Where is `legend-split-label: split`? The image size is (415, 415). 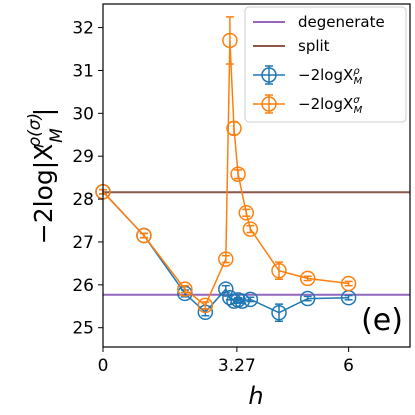 legend-split-label: split is located at coordinates (314, 46).